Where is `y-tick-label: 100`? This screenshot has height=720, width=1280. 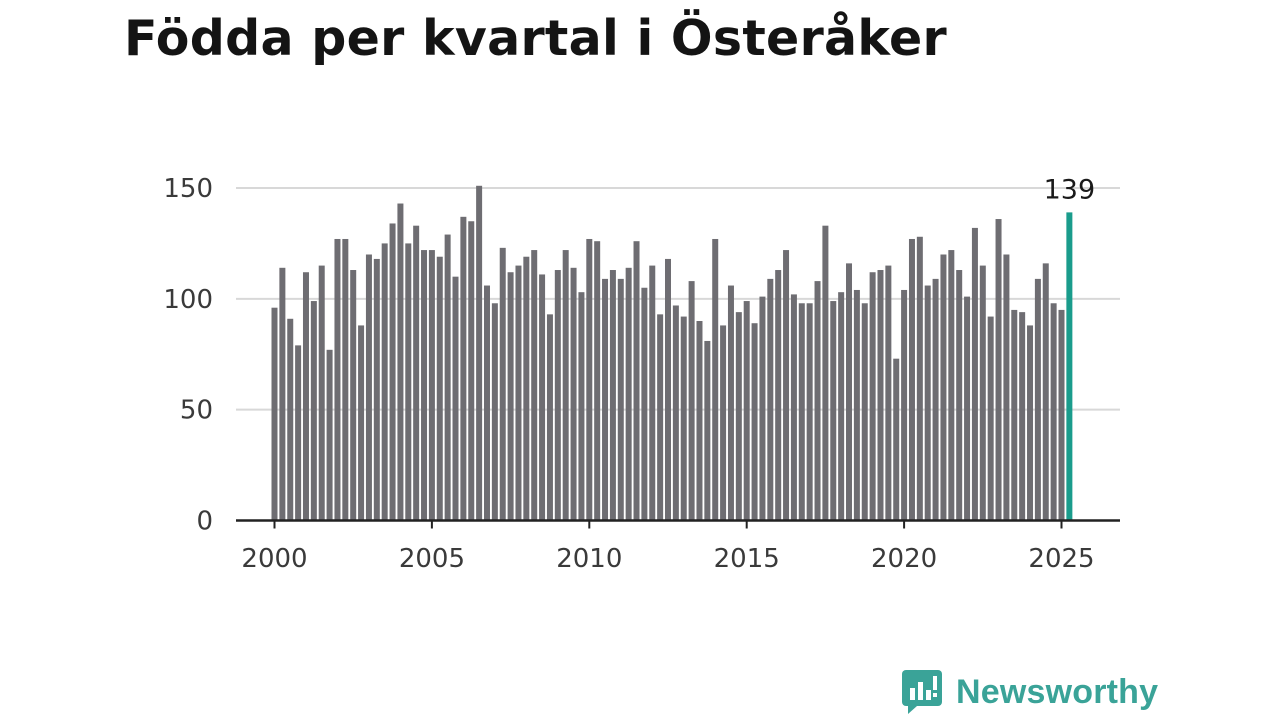
y-tick-label: 100 is located at coordinates (188, 300).